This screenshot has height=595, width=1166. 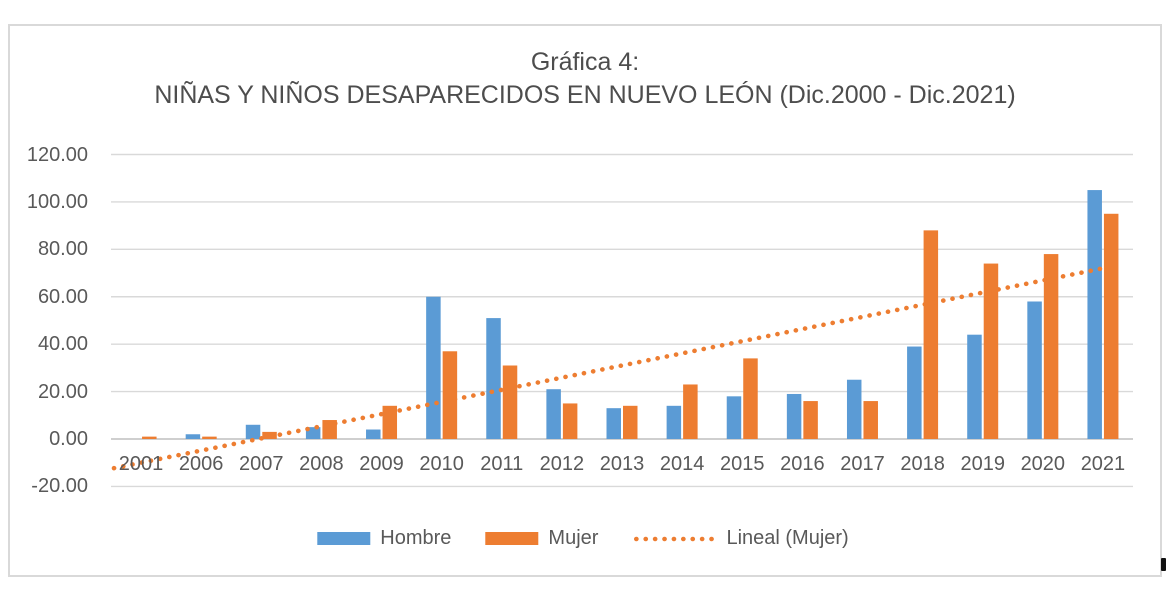 What do you see at coordinates (373, 434) in the screenshot?
I see `bar-hombre-2009` at bounding box center [373, 434].